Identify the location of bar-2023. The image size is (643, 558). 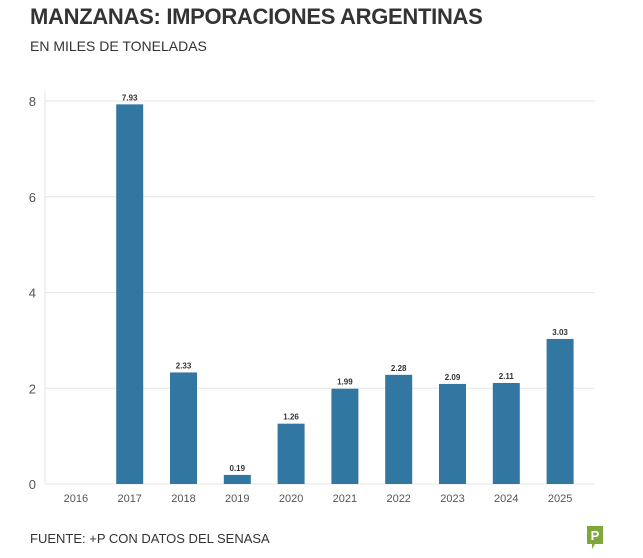
(452, 433).